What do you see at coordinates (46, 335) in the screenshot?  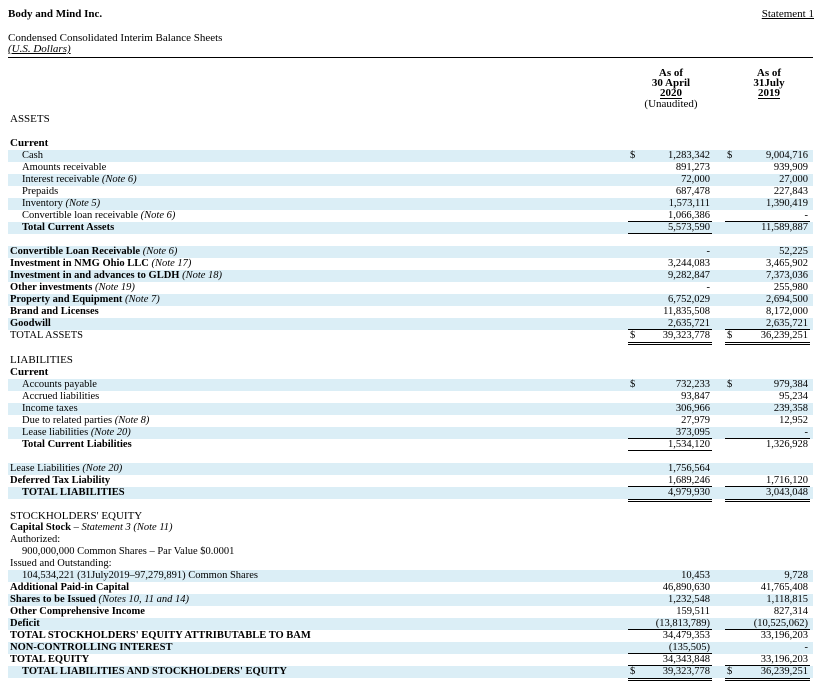 I see `row-label-text: TOTAL ASSETS` at bounding box center [46, 335].